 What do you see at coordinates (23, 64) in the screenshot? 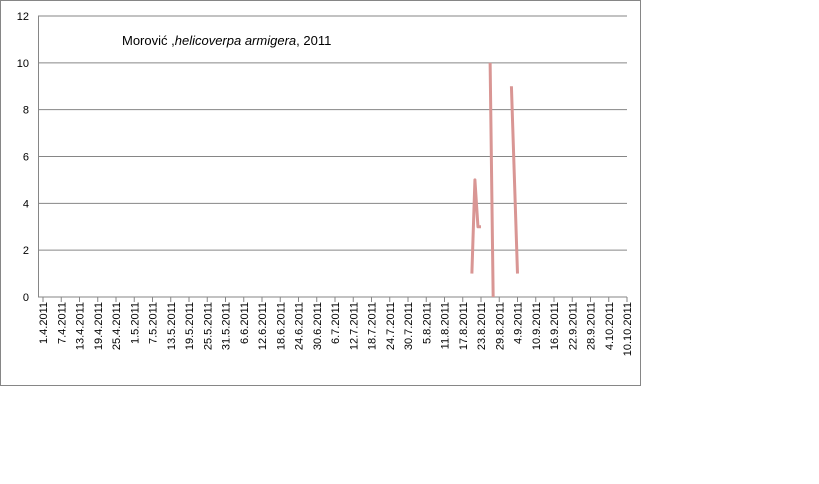
I see `y-tick-label: 10` at bounding box center [23, 64].